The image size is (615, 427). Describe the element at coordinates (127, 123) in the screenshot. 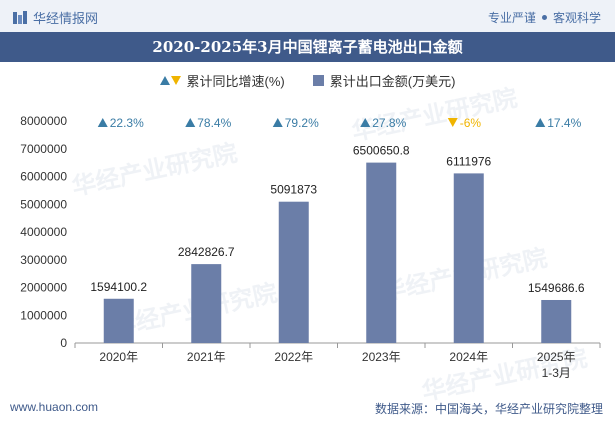

I see `growth-label: 22.3%` at that location.